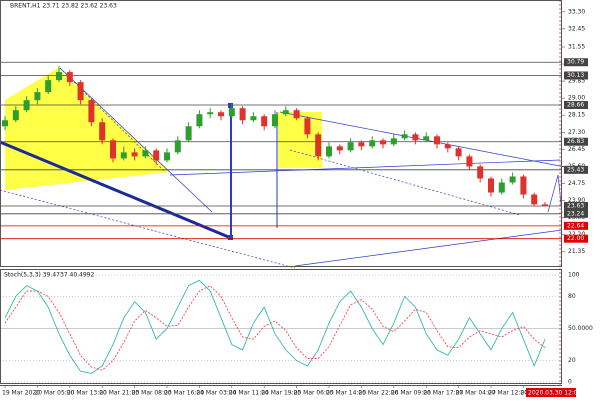 This screenshot has width=600, height=401. I want to click on y-tick-label: 29.85, so click(576, 81).